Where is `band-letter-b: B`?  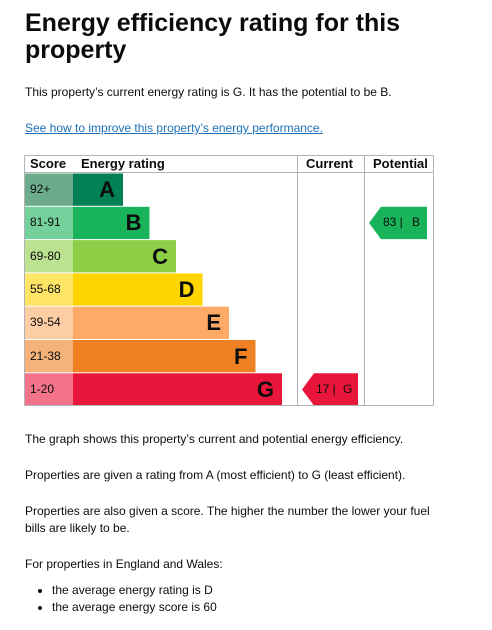
band-letter-b: B is located at coordinates (133, 223).